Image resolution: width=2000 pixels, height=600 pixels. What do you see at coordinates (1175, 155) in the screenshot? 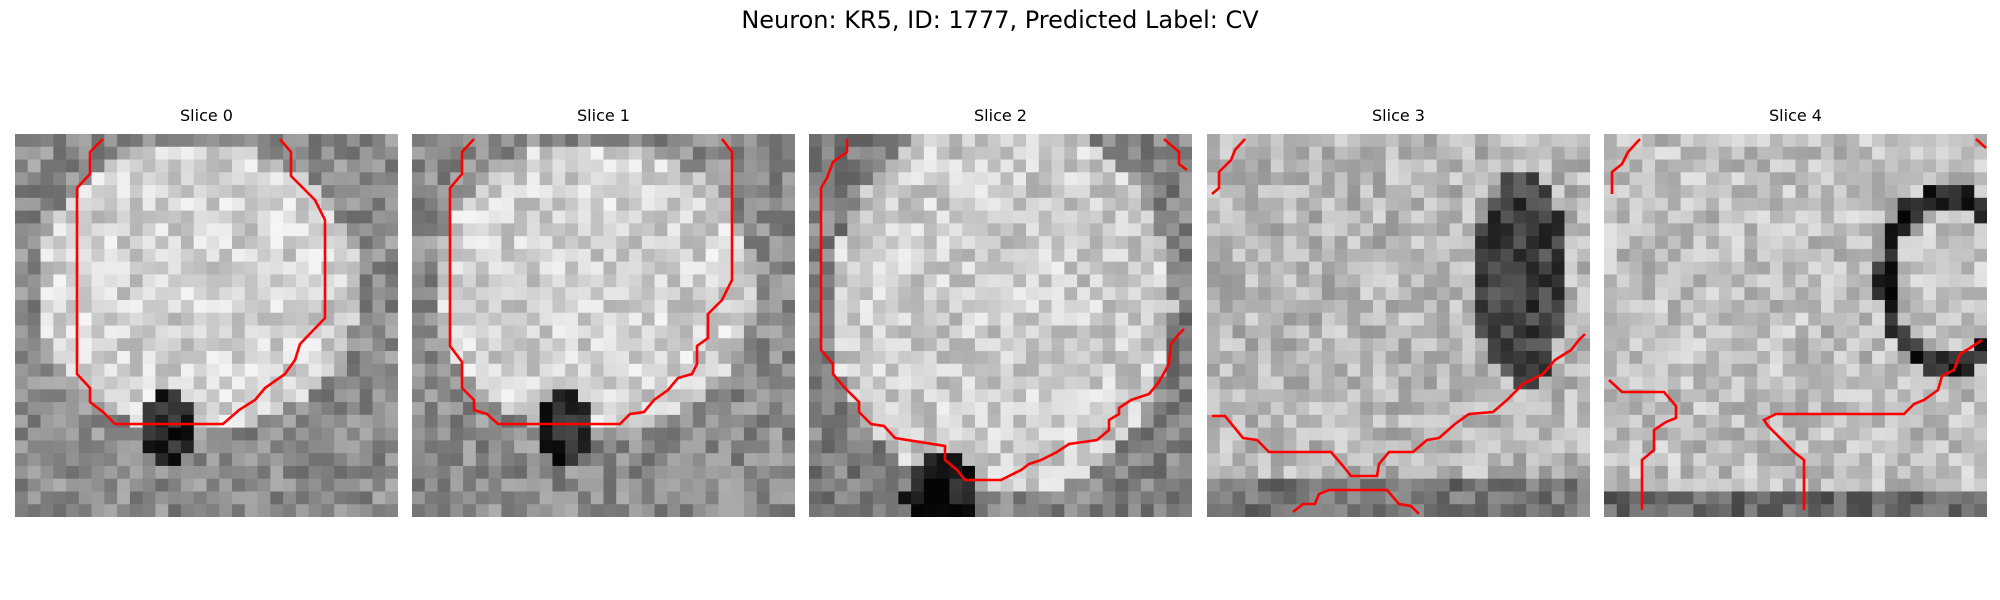
I see `contour-line-2b` at bounding box center [1175, 155].